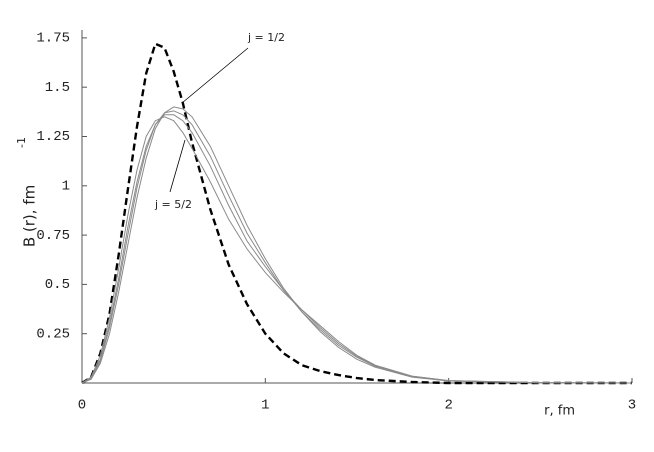 This screenshot has width=654, height=452. I want to click on x-tick-label: 3, so click(632, 406).